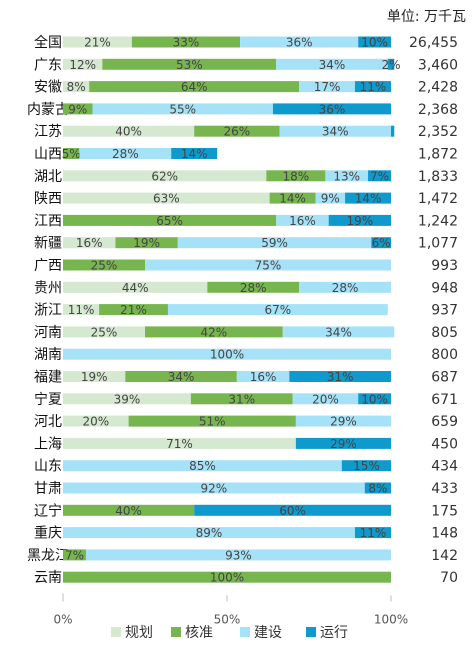  I want to click on x-tick-label: 0%, so click(62, 620).